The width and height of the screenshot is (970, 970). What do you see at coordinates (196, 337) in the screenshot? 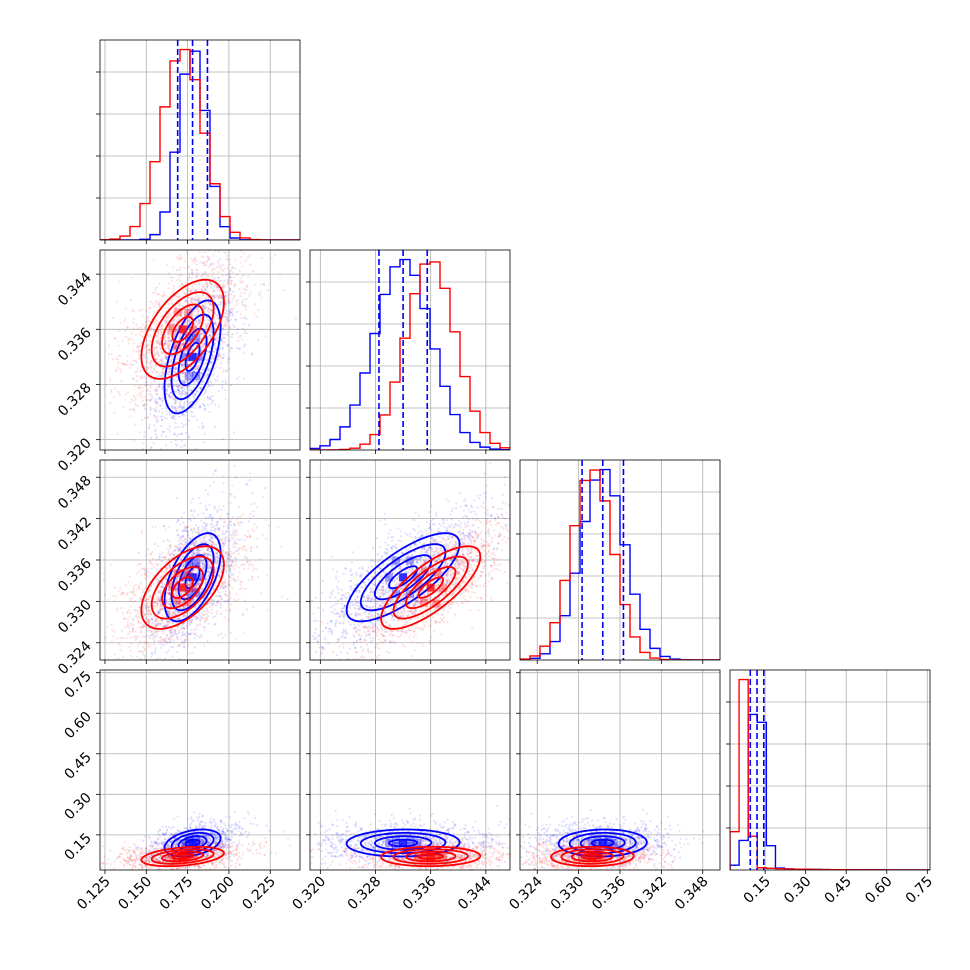
I see `density-cell` at bounding box center [196, 337].